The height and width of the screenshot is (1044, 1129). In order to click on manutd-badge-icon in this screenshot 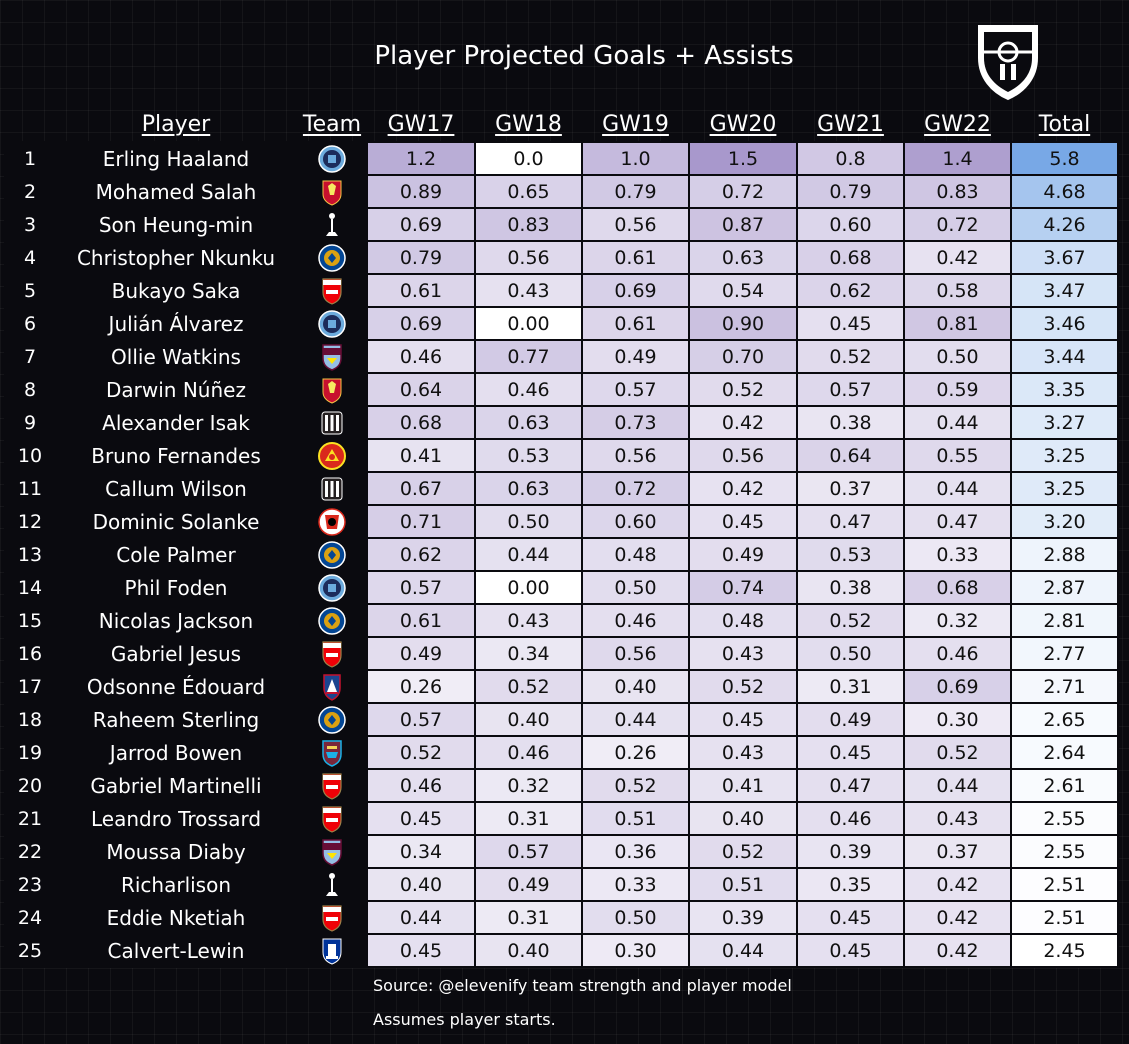, I will do `click(332, 455)`.